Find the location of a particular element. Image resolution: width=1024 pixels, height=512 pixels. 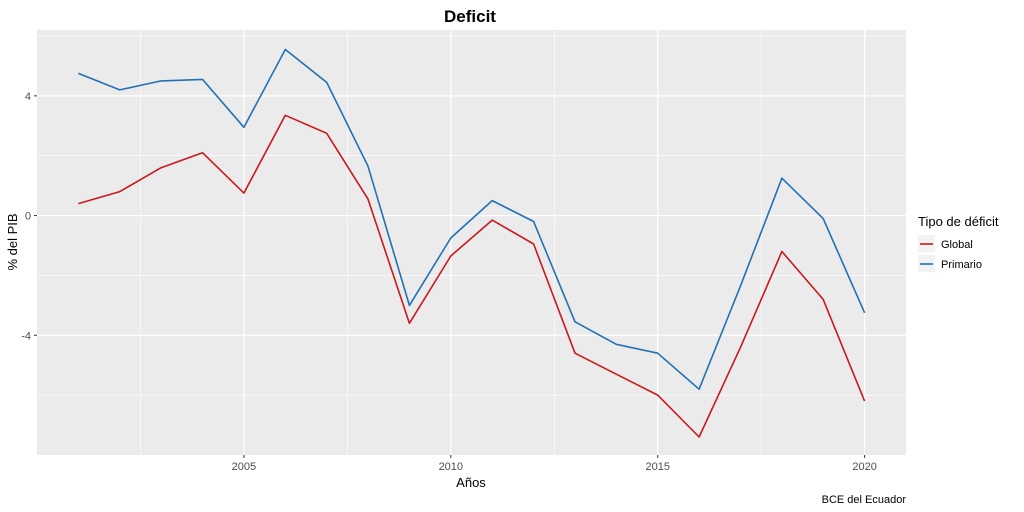

caption: BCE del Ecuador is located at coordinates (864, 500).